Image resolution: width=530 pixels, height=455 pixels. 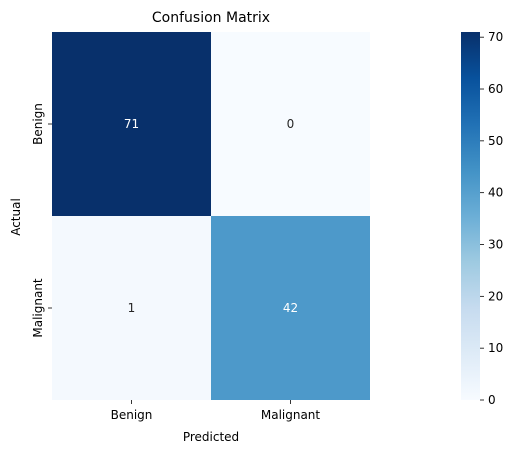 What do you see at coordinates (216, 411) in the screenshot?
I see `x-axis: Benign Malignant` at bounding box center [216, 411].